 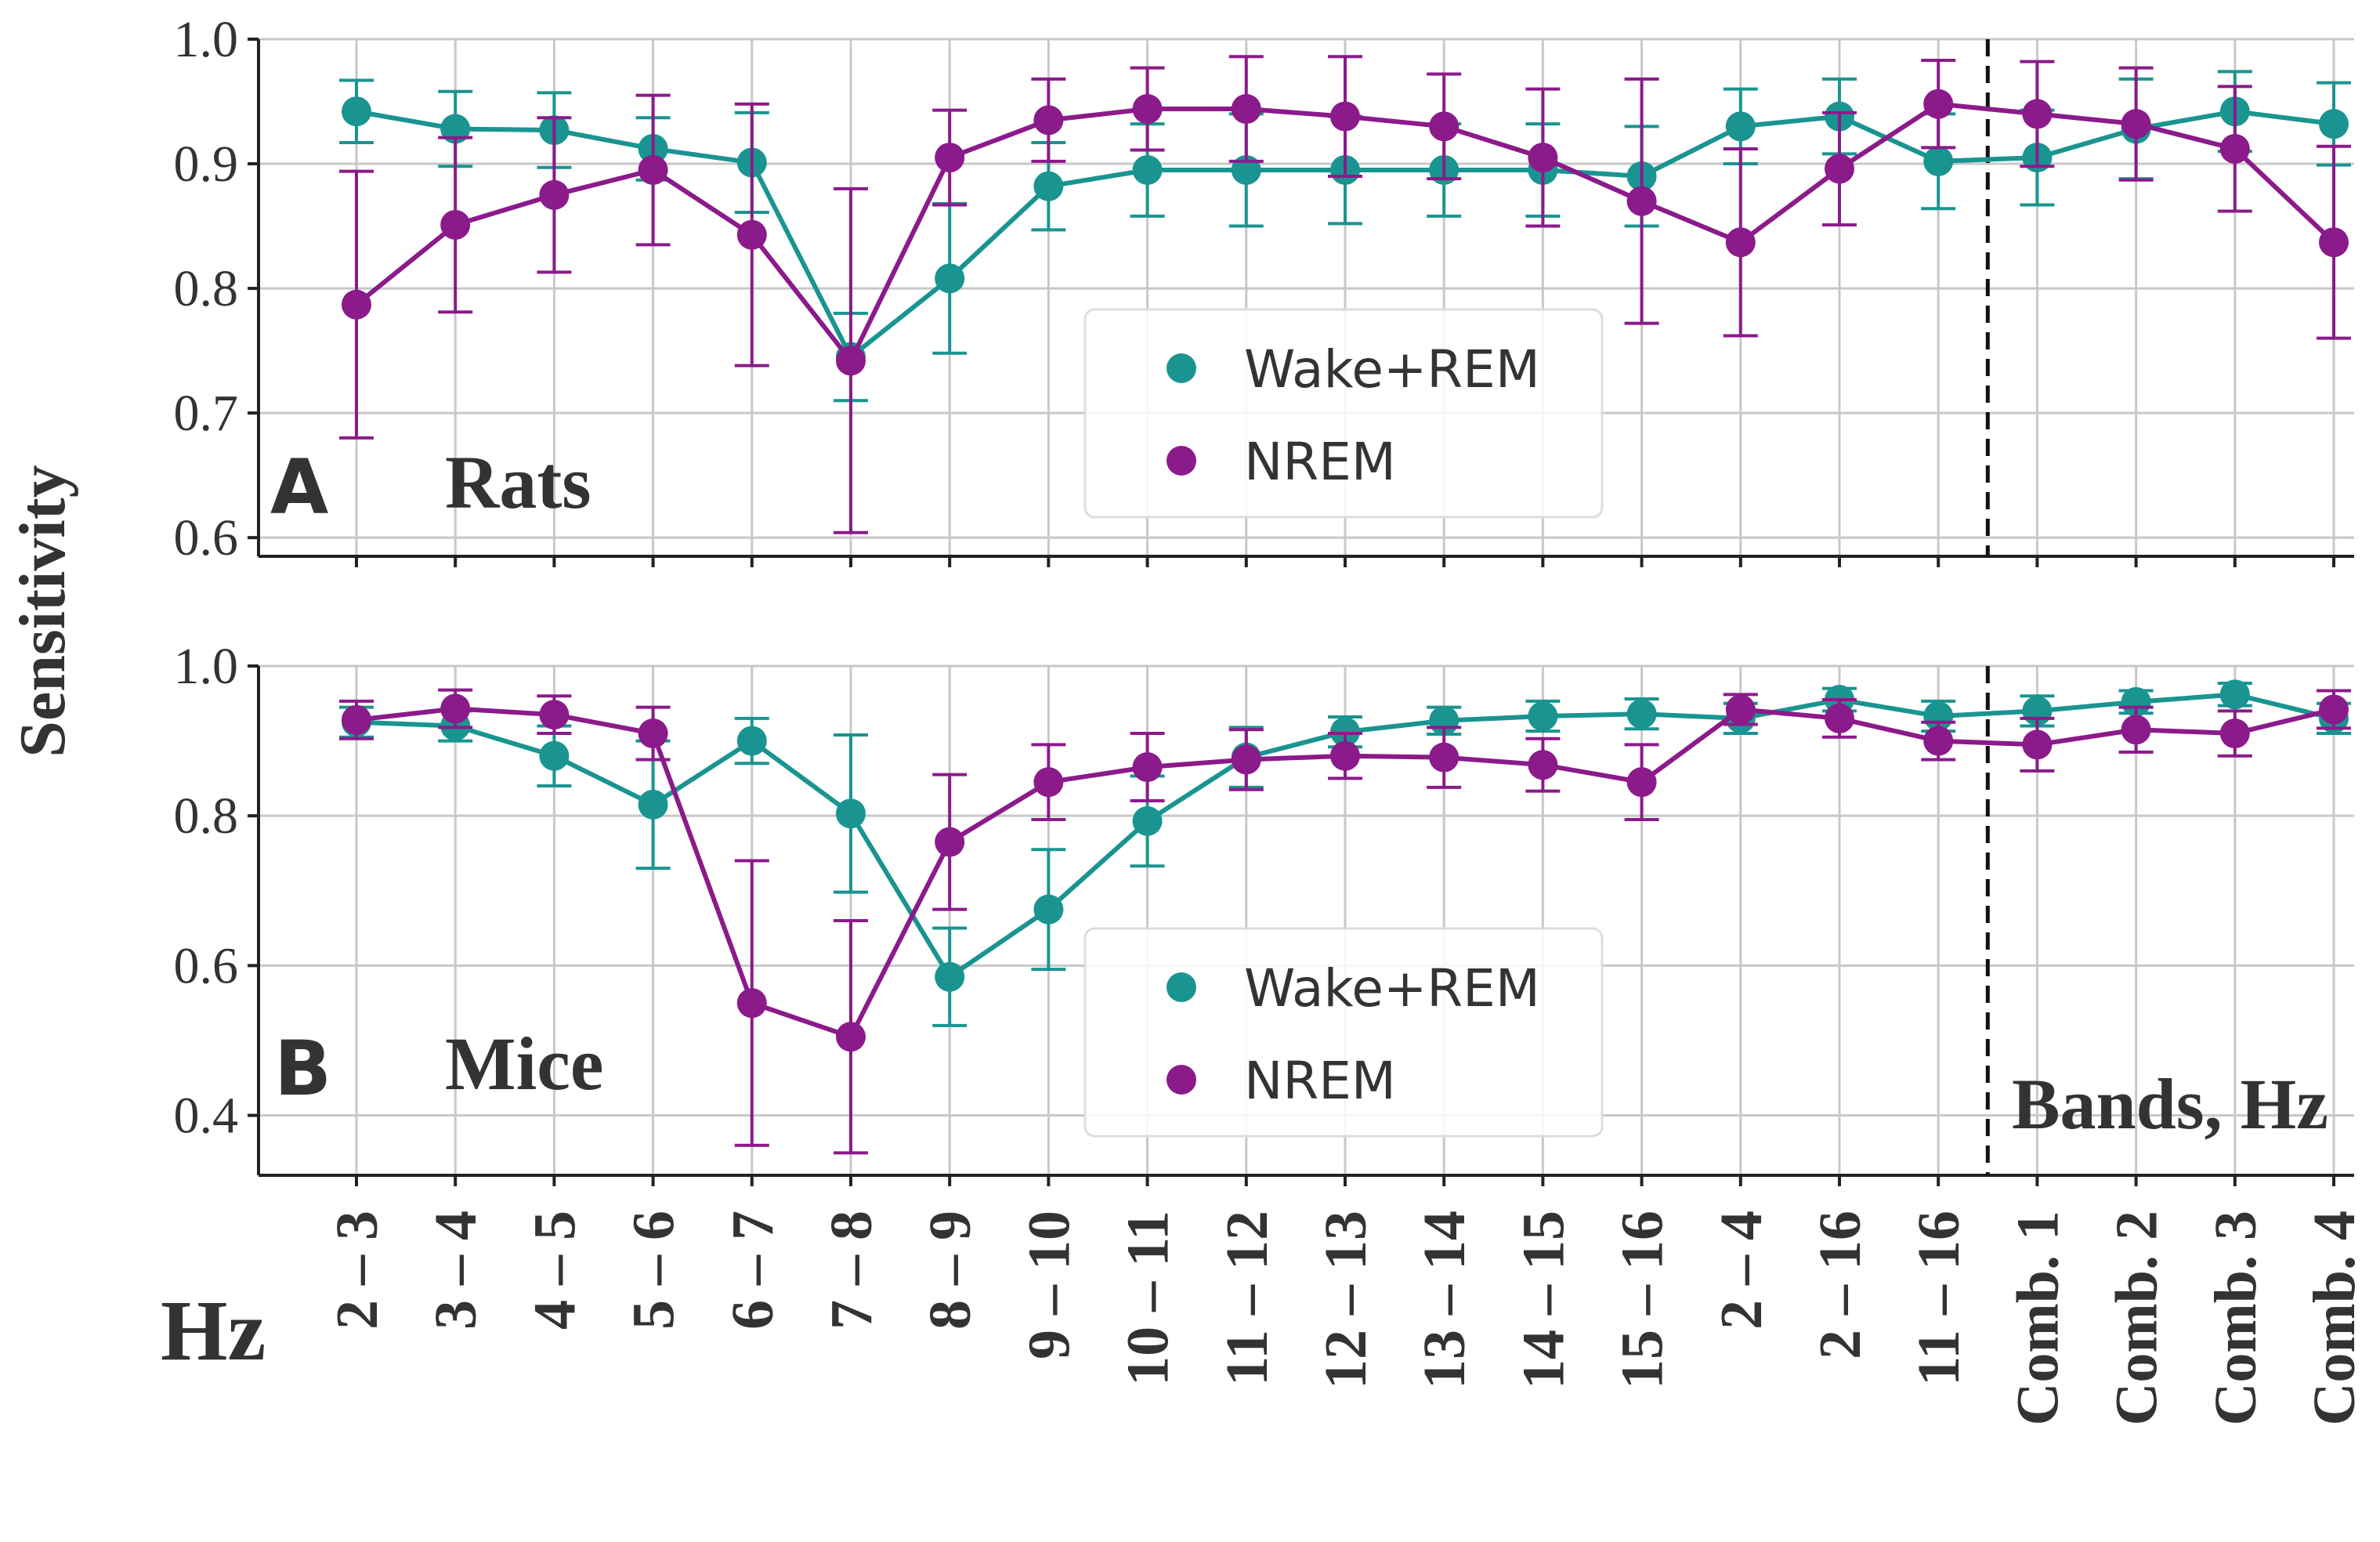 What do you see at coordinates (42, 611) in the screenshot?
I see `y-axis-label: Sensitivity` at bounding box center [42, 611].